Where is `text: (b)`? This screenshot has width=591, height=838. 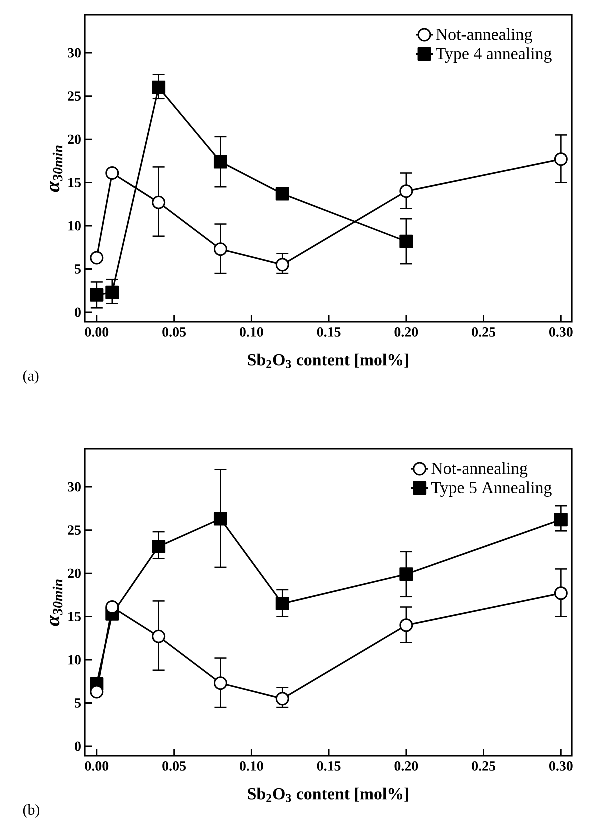 text: (b) is located at coordinates (31, 811).